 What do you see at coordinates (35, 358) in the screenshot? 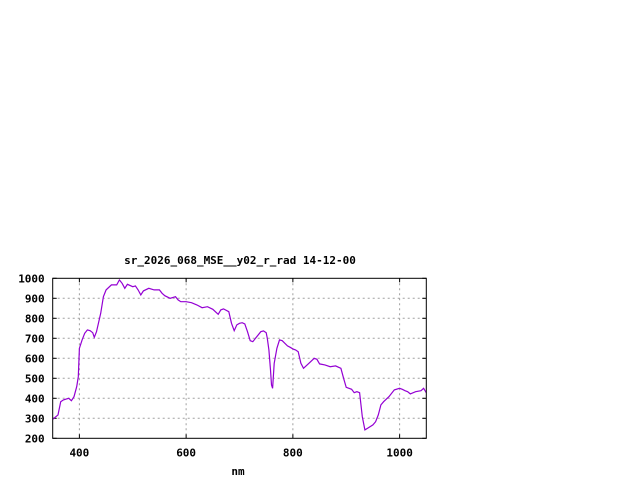
I see `y-tick-label: 600` at bounding box center [35, 358].